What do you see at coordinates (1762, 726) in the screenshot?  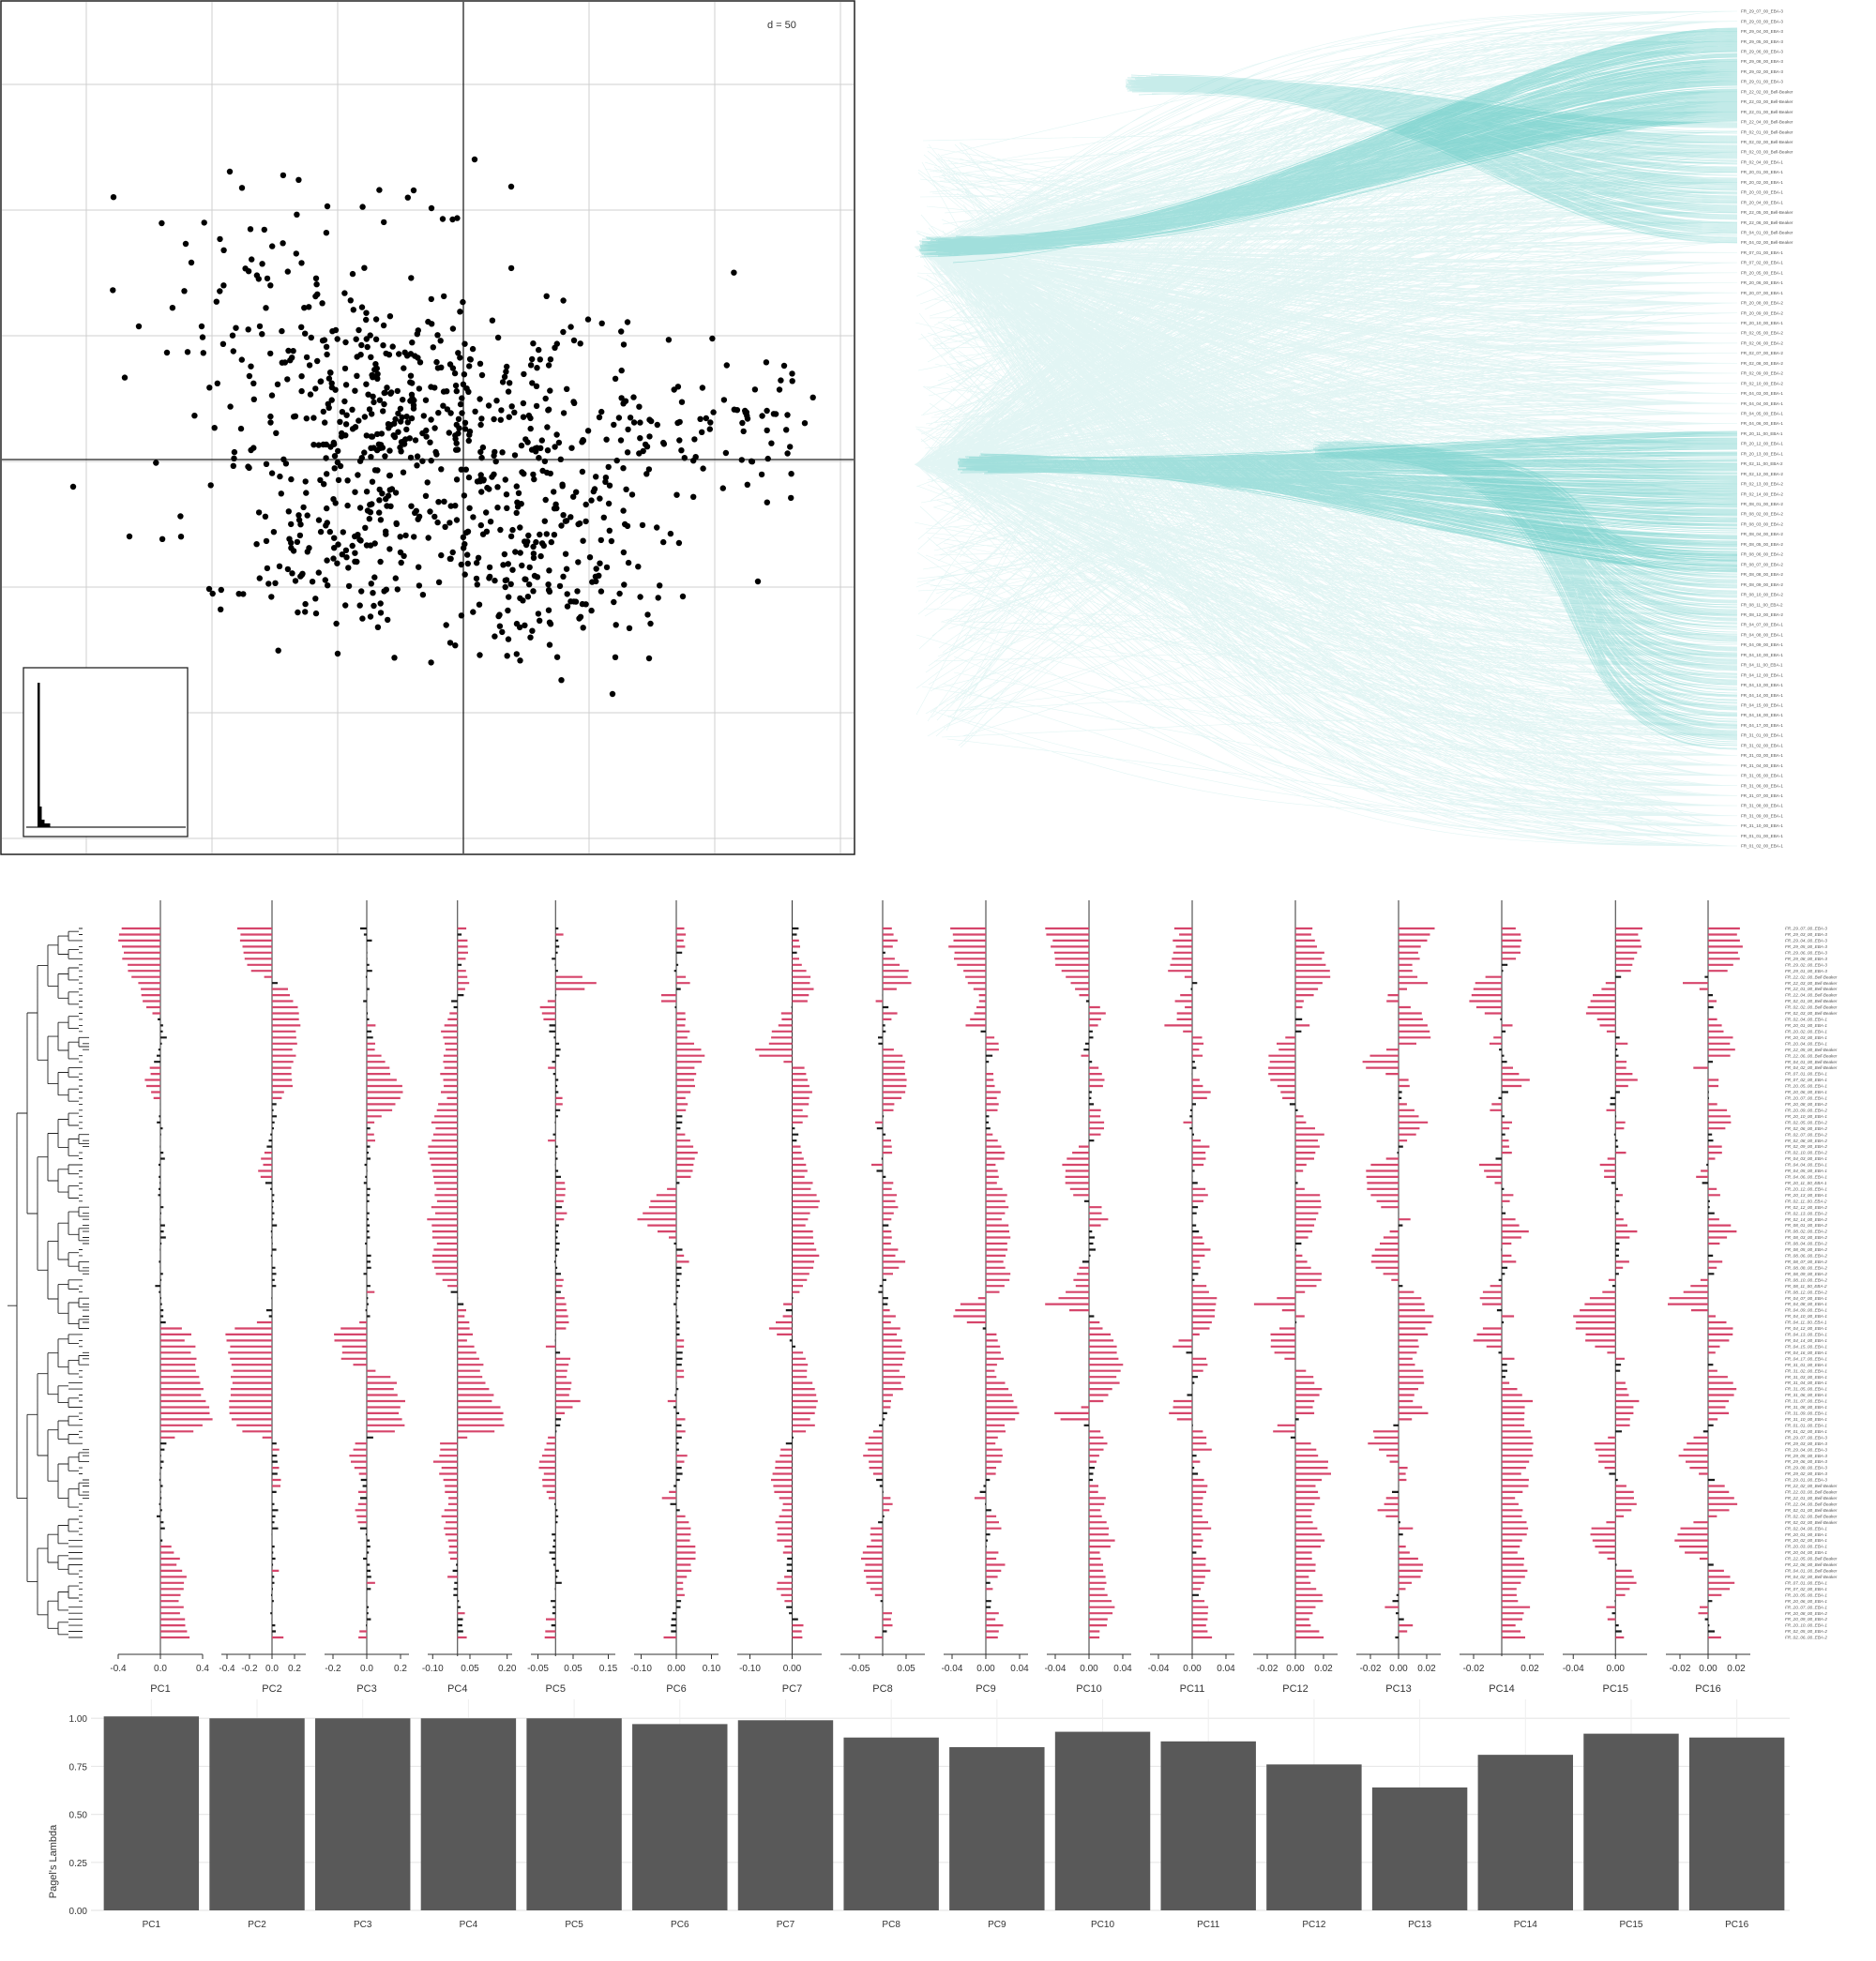 I see `tree-tip-label: FR_04_17_00_EBA-1` at bounding box center [1762, 726].